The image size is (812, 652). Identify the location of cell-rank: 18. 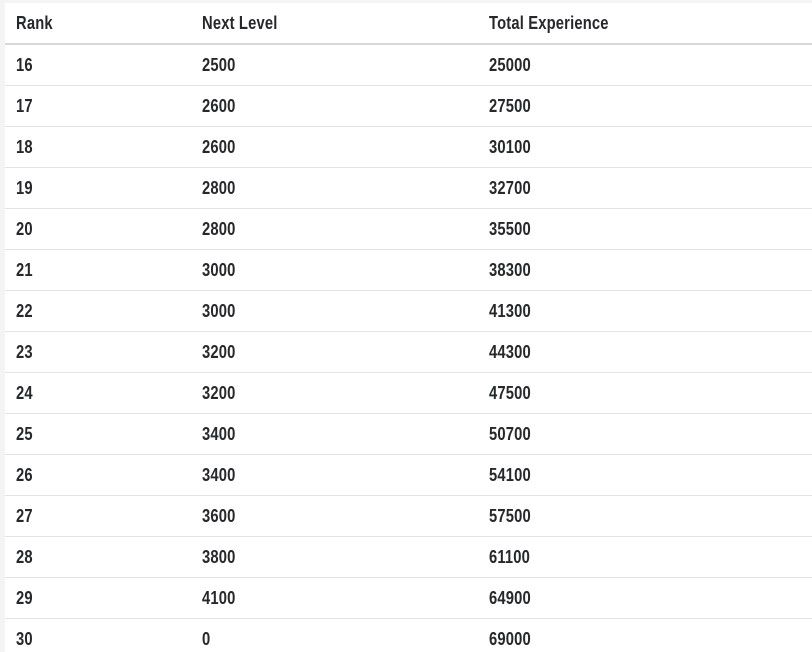
(98, 147).